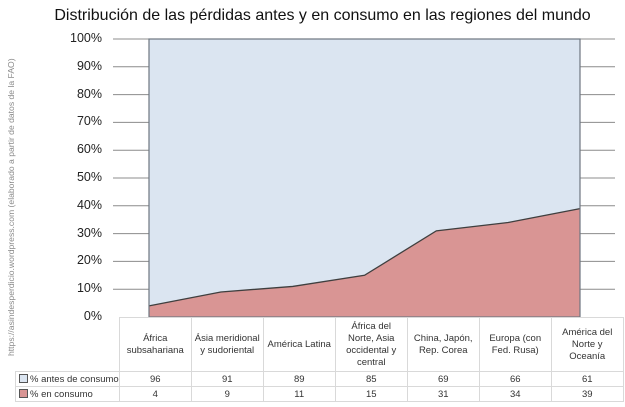 This screenshot has width=625, height=407. I want to click on column-header: África subsahariana, so click(155, 344).